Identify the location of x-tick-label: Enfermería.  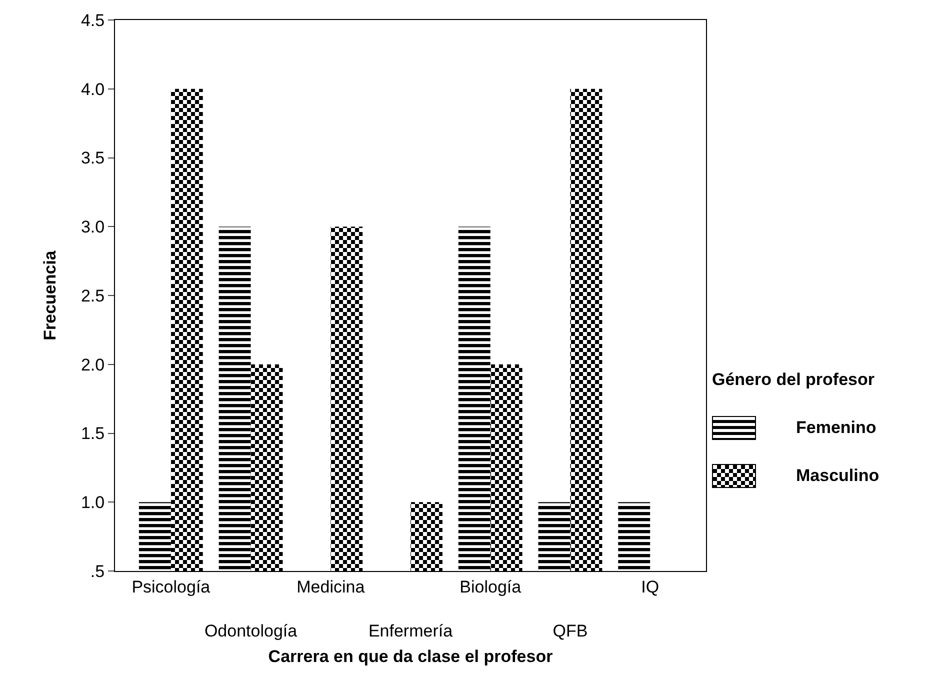
(411, 631).